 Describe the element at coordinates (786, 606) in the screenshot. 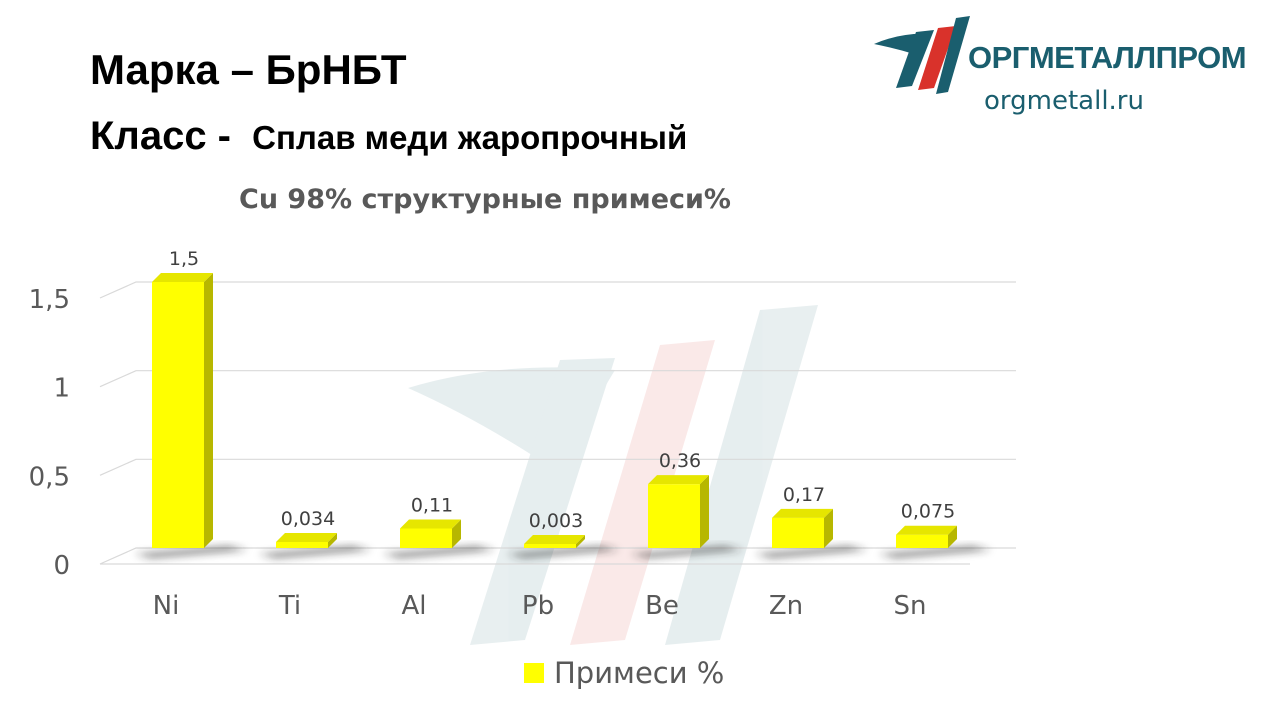

I see `x-tick-label: Zn` at that location.